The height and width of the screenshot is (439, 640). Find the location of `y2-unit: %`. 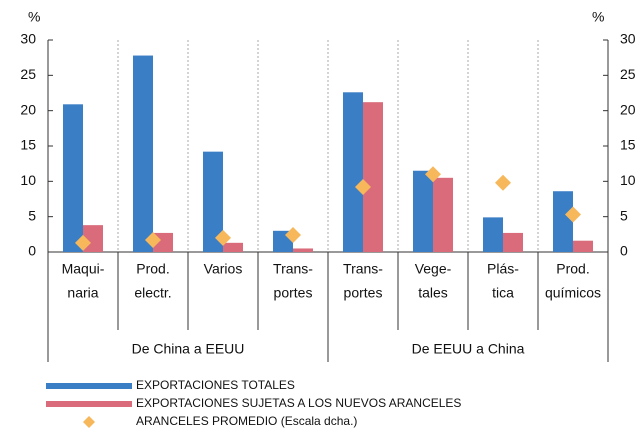

y2-unit: % is located at coordinates (598, 17).